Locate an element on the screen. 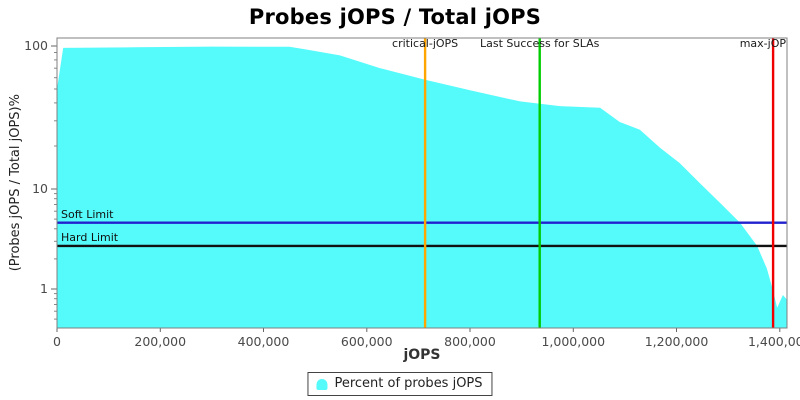  x-tick-label: 1,400,000 is located at coordinates (773, 341).